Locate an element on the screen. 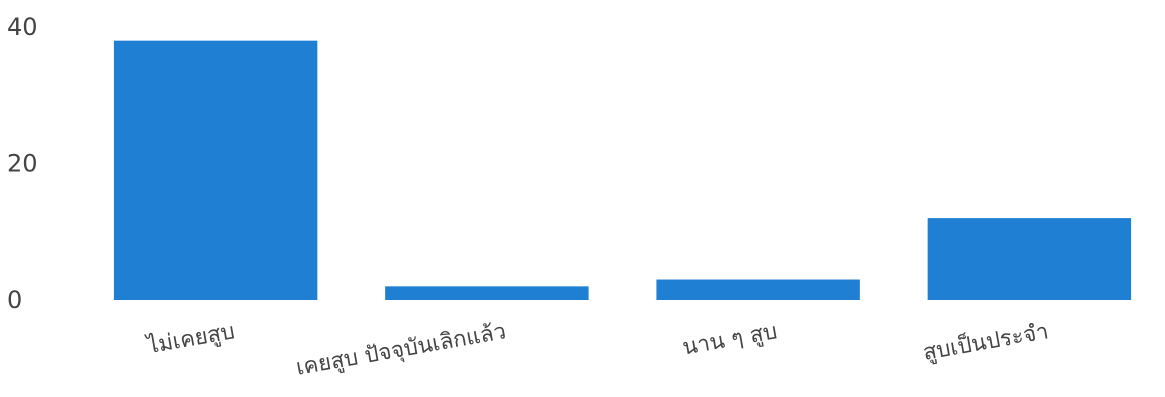 This screenshot has width=1165, height=397. y-axis-ticks: 0 20 40 is located at coordinates (22, 163).